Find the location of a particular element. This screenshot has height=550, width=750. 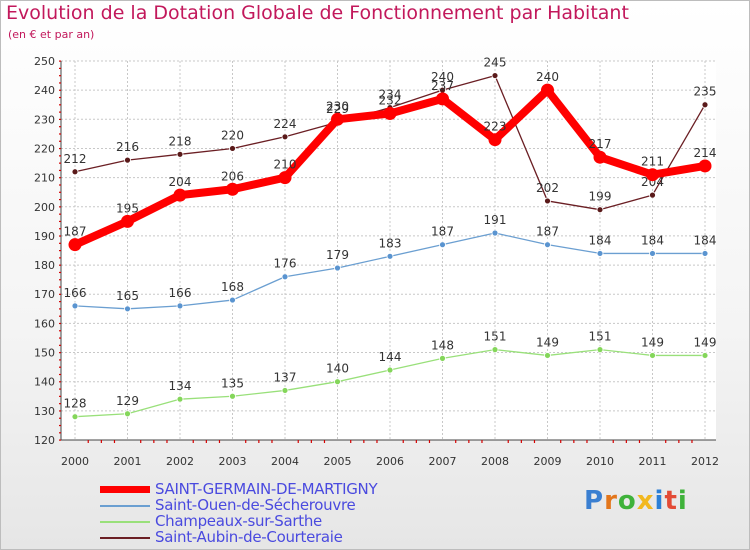

y-tick-label: 220 is located at coordinates (44, 148).